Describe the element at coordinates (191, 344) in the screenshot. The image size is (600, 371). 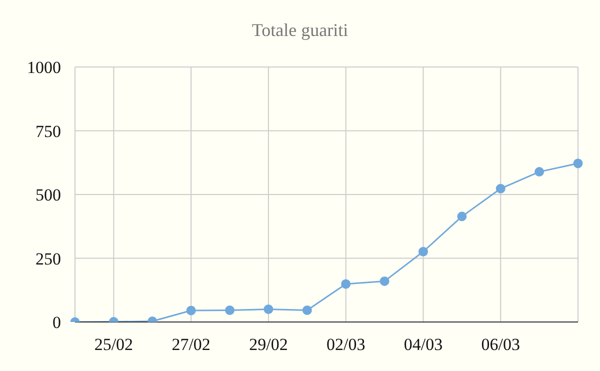
I see `x-tick-label: 27/02` at that location.